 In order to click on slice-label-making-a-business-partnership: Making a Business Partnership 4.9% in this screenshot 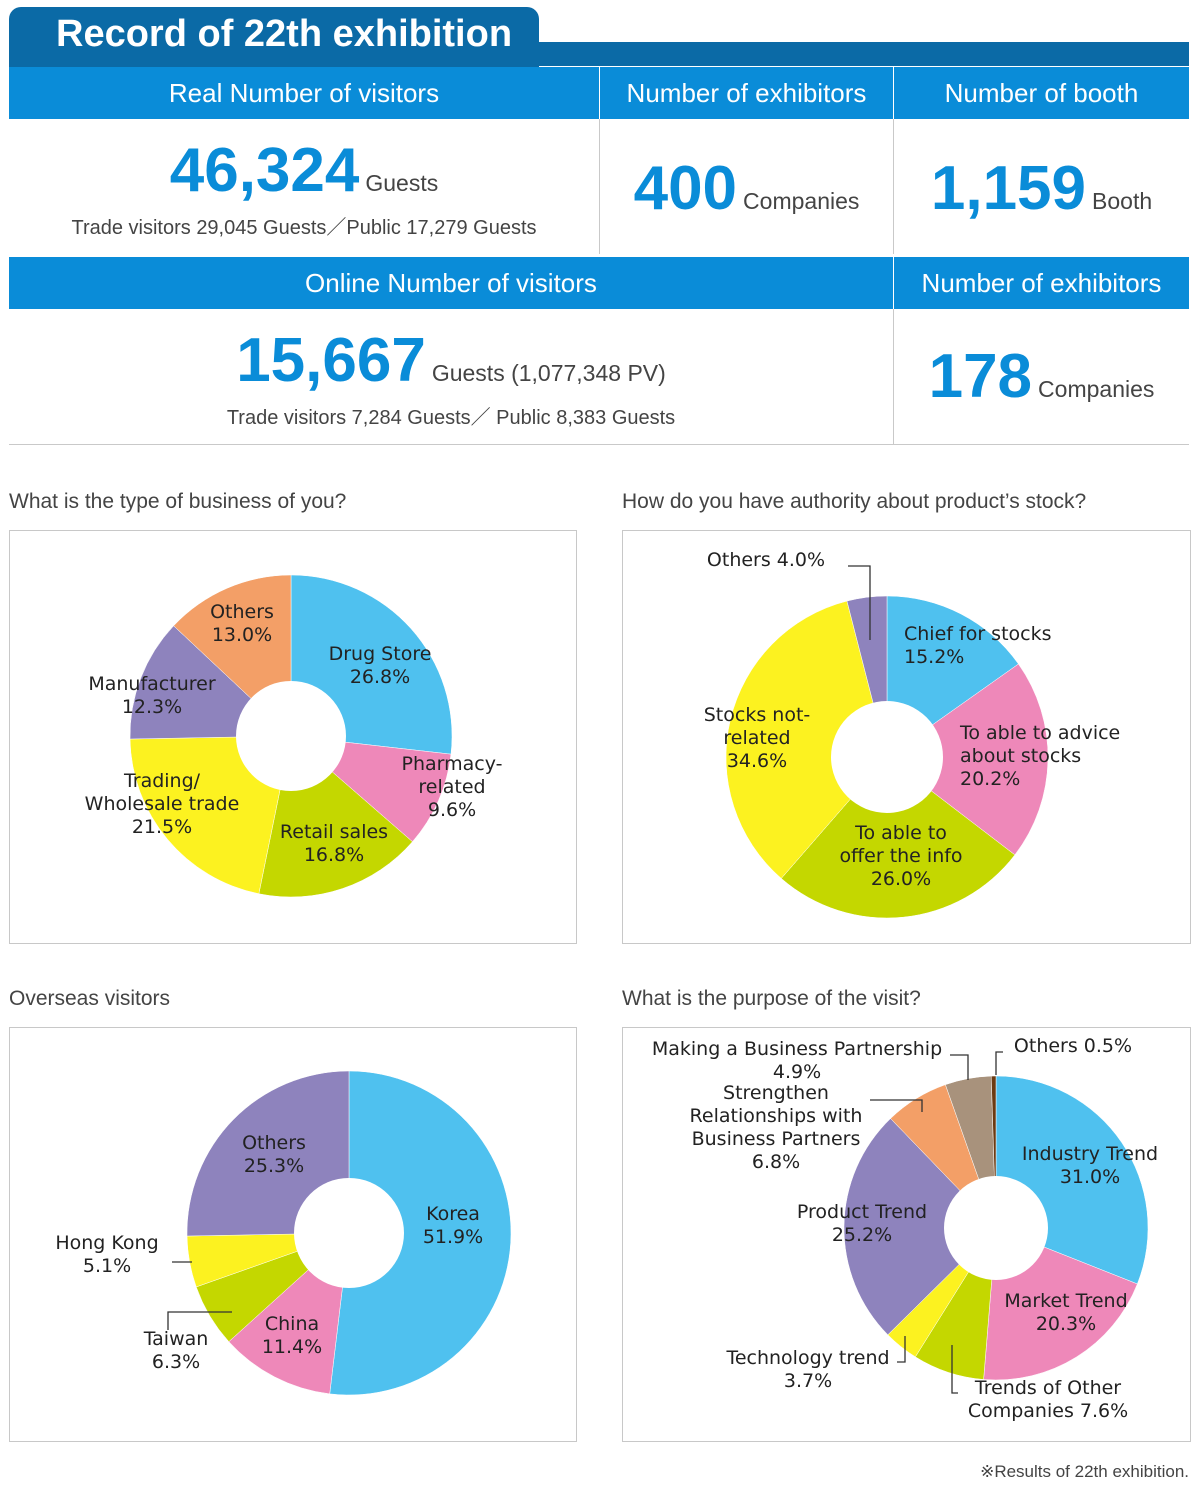, I will do `click(797, 1060)`.